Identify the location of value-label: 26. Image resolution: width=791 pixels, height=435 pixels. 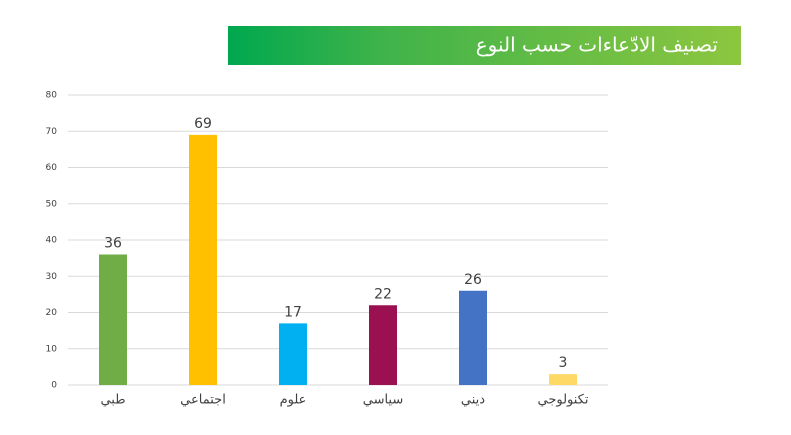
(473, 280).